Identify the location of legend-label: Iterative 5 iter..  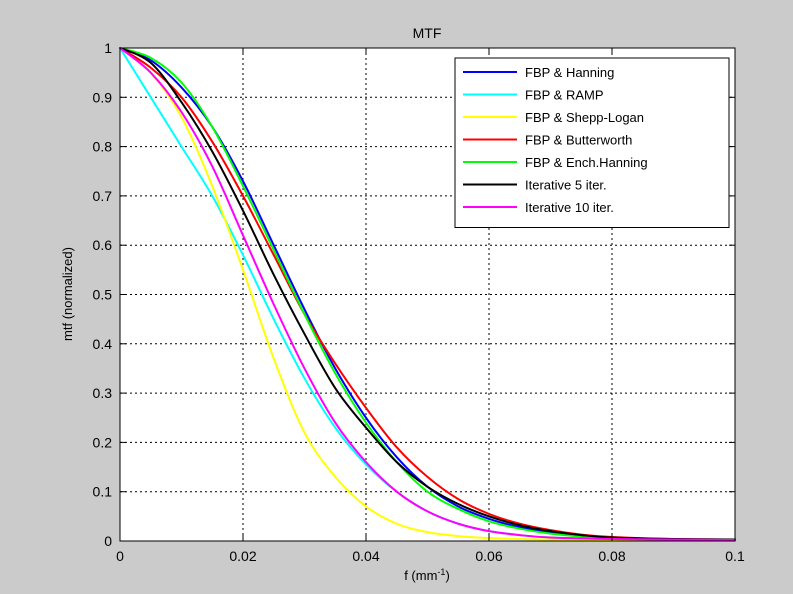
(566, 185).